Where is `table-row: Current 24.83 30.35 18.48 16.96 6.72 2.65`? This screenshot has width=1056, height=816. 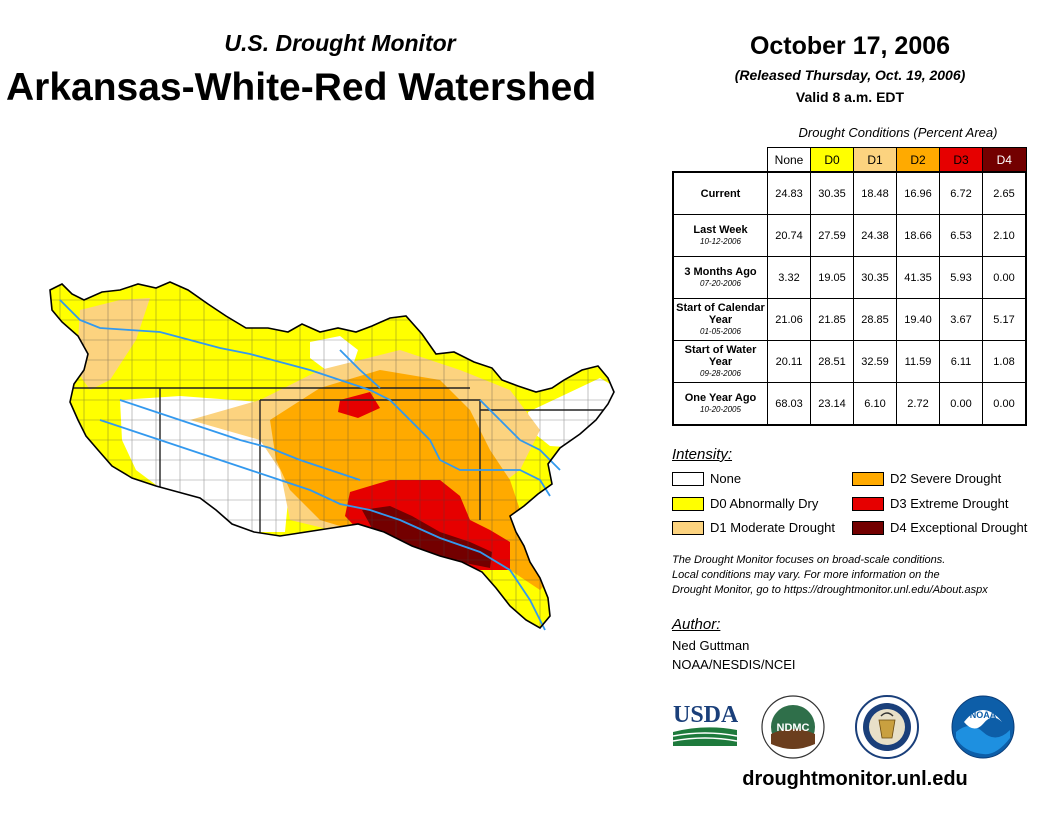
table-row: Current 24.83 30.35 18.48 16.96 6.72 2.65 is located at coordinates (849, 193).